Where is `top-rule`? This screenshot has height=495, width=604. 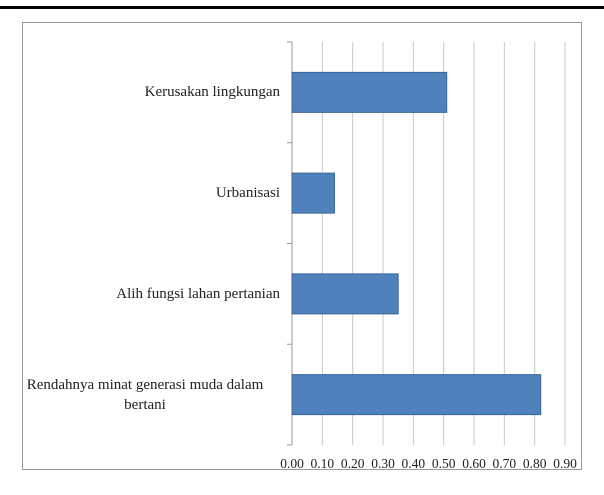 top-rule is located at coordinates (302, 7).